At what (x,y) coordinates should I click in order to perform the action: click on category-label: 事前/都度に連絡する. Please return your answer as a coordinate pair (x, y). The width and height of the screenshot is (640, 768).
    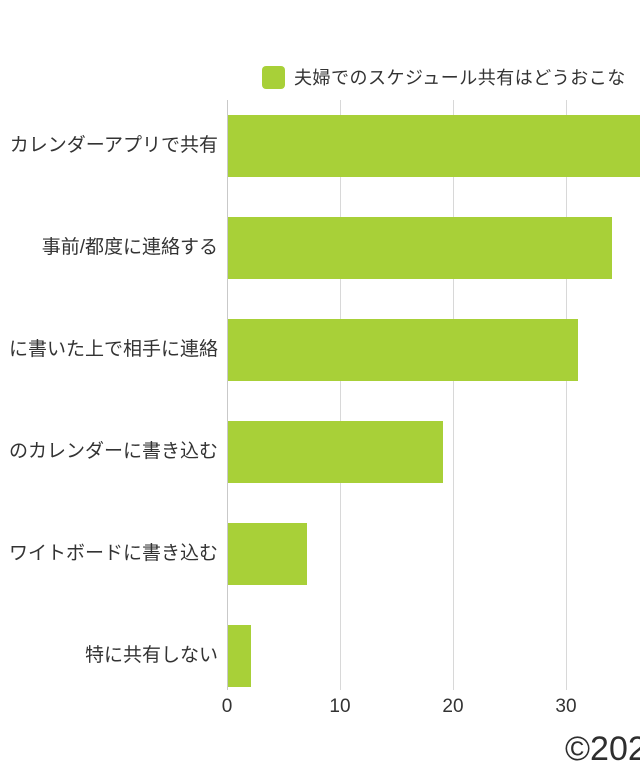
    Looking at the image, I should click on (129, 247).